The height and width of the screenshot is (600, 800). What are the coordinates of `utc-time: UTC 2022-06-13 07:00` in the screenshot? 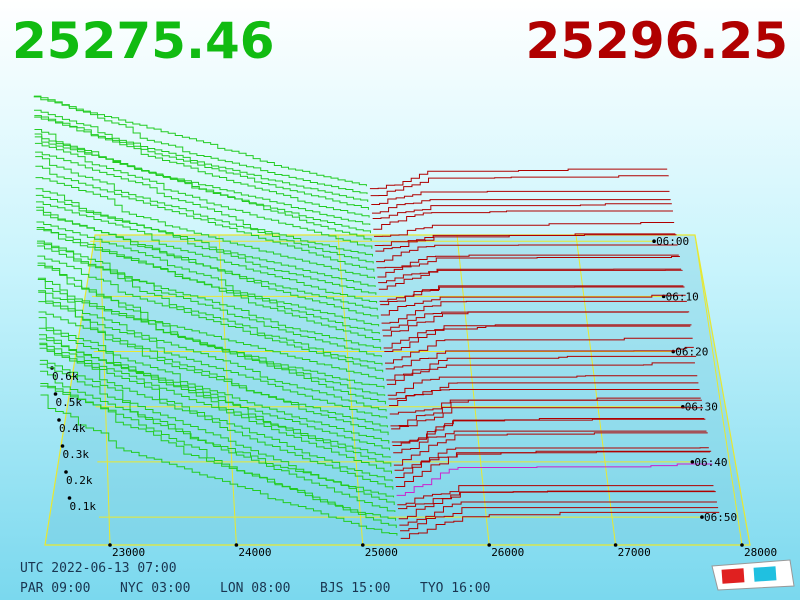 It's located at (98, 568).